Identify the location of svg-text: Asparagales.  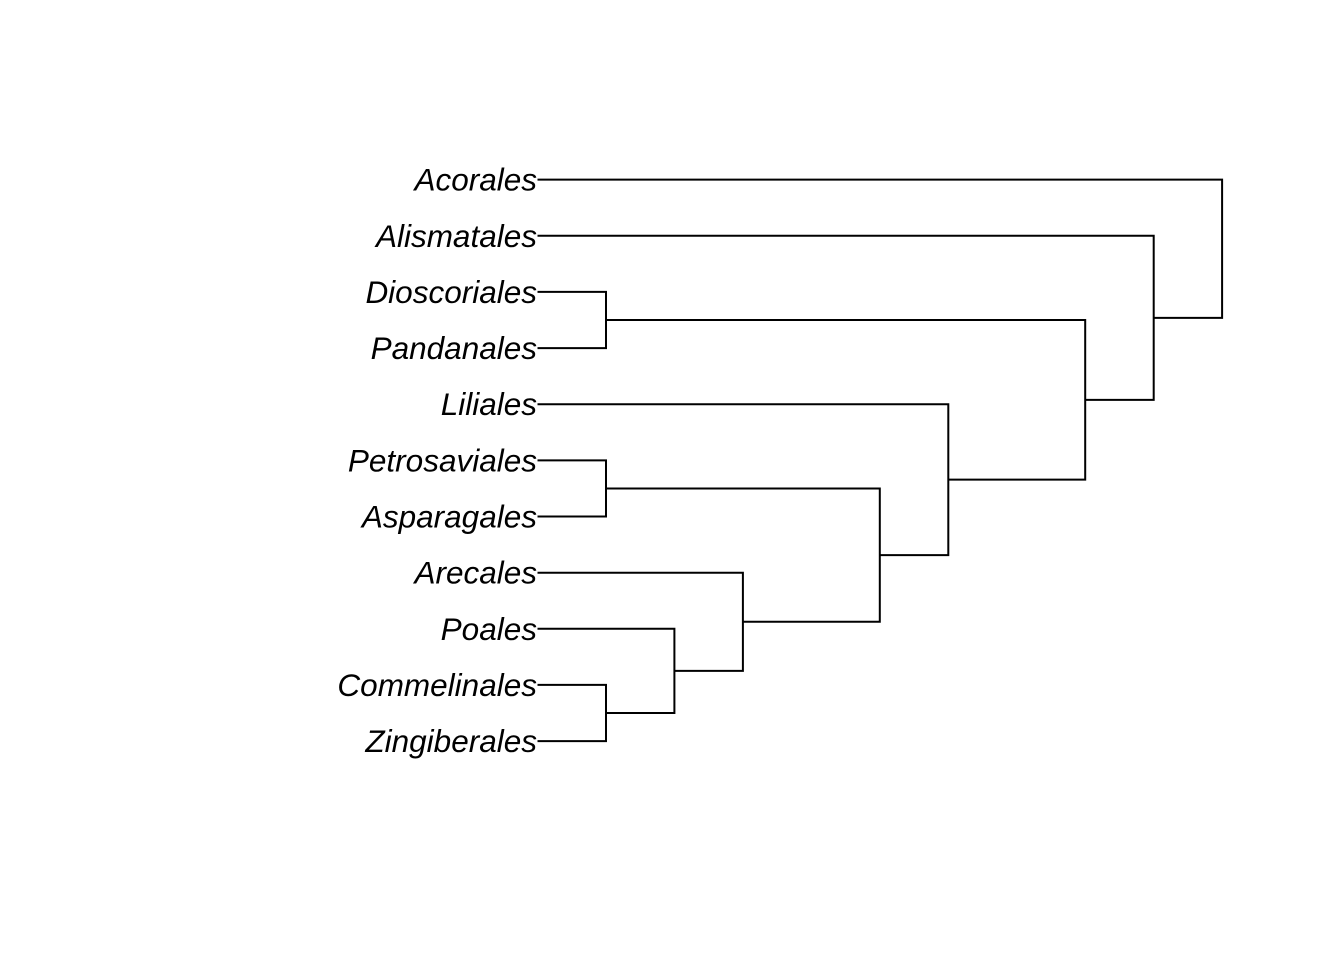
(448, 517).